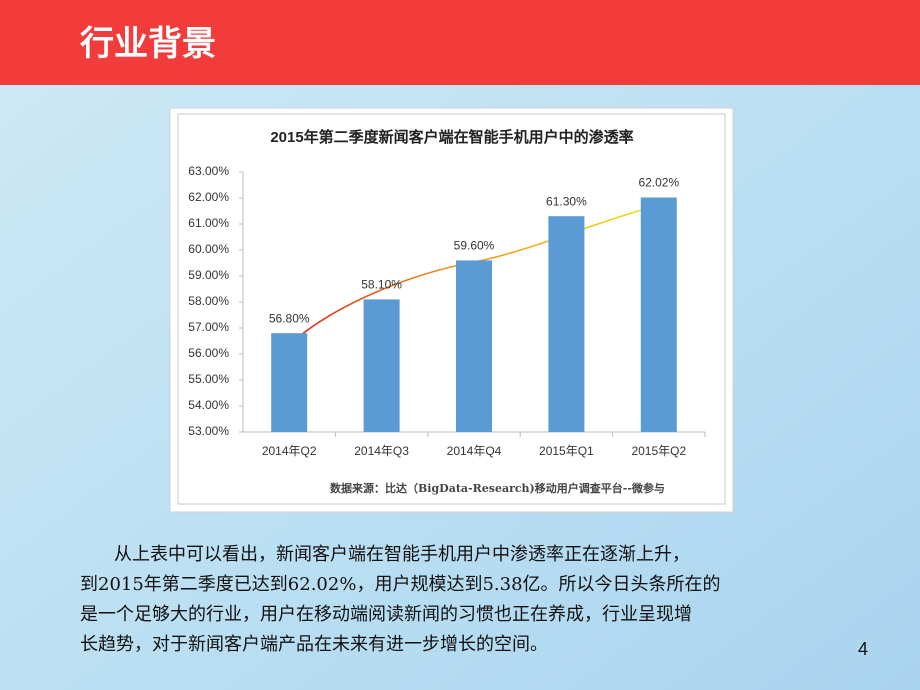 This screenshot has width=920, height=690. What do you see at coordinates (289, 318) in the screenshot?
I see `value-label: 56.80%` at bounding box center [289, 318].